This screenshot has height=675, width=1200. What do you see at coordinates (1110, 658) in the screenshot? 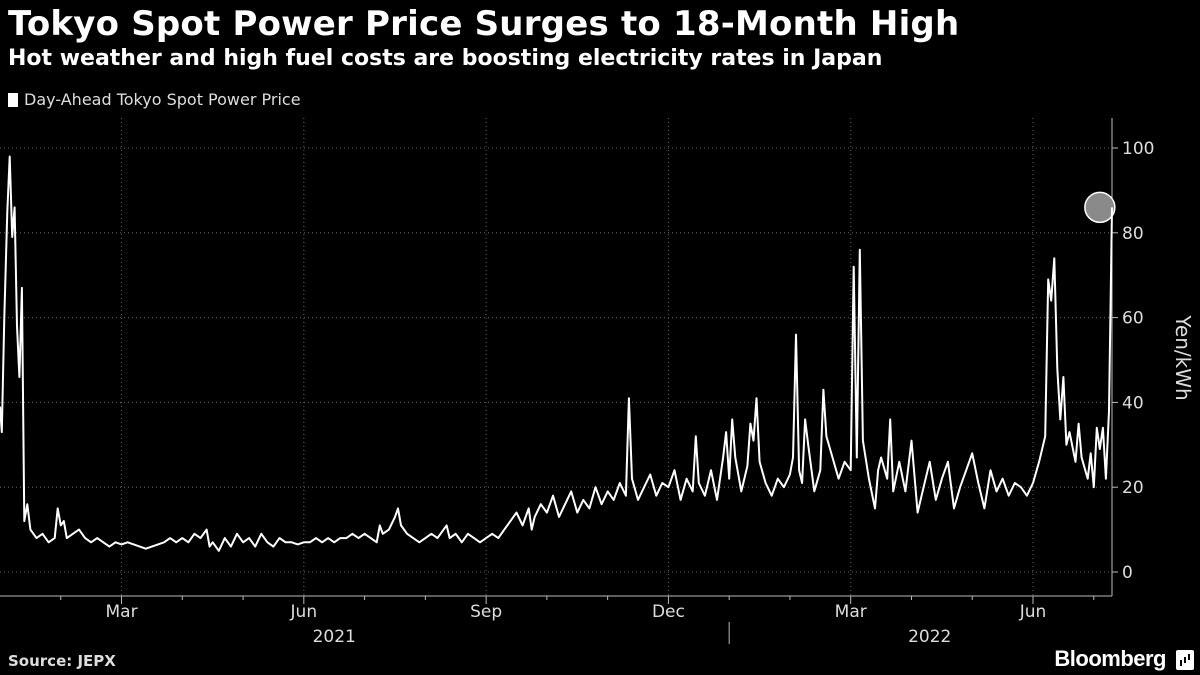
I see `bloomberg-logo: Bloomberg` at bounding box center [1110, 658].